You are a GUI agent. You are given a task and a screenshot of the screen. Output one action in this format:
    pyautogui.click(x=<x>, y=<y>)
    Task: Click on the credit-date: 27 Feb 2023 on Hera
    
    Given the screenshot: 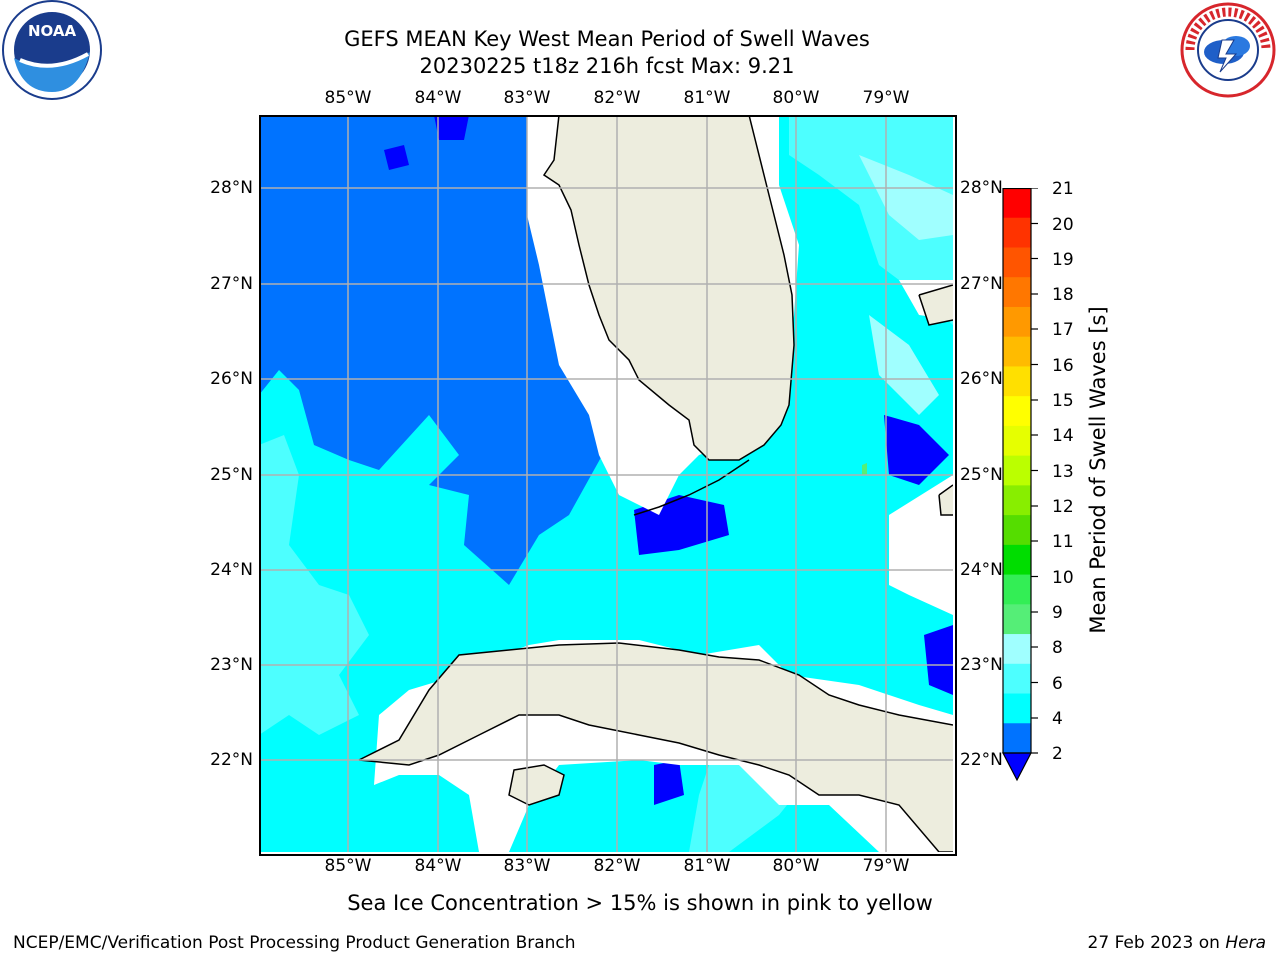 What is the action you would take?
    pyautogui.click(x=1177, y=943)
    